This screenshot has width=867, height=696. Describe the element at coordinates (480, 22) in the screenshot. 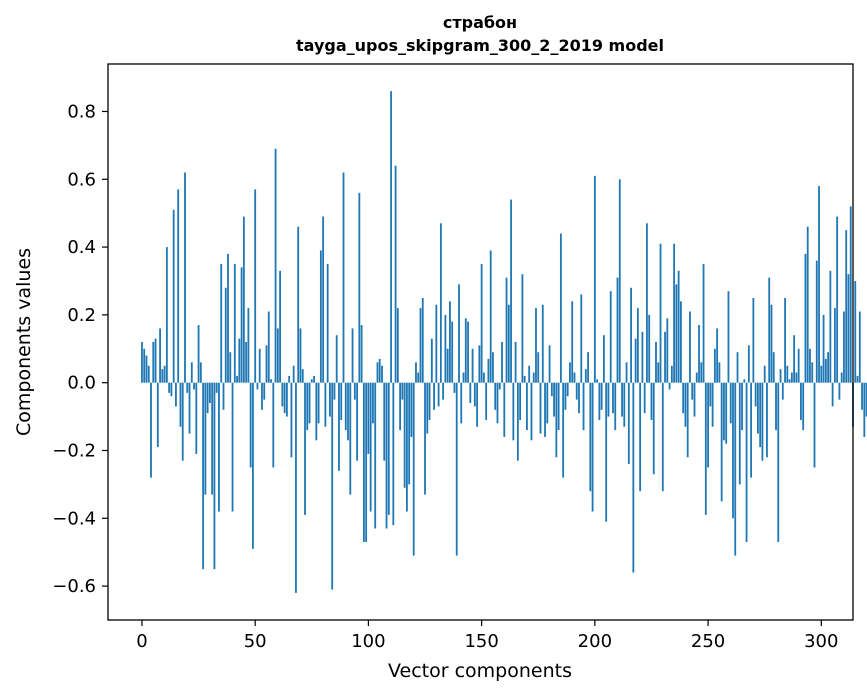

I see `chart-title: страбон` at that location.